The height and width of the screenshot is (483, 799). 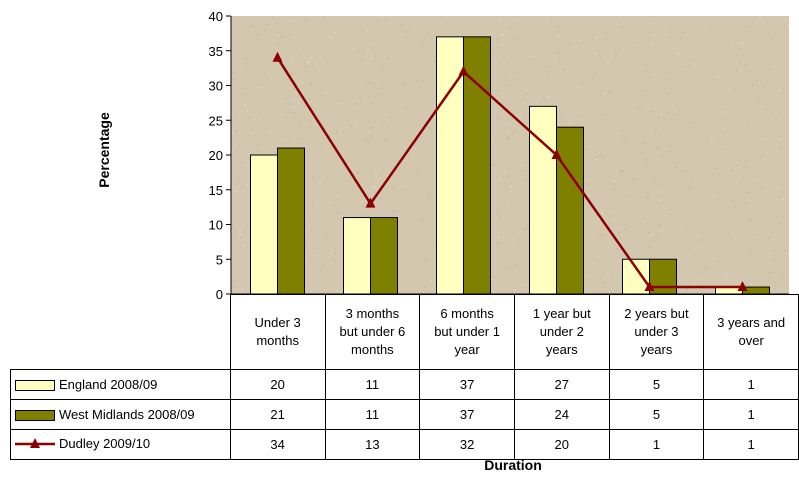 I want to click on category-header: 3 months but under 6 months, so click(x=372, y=332).